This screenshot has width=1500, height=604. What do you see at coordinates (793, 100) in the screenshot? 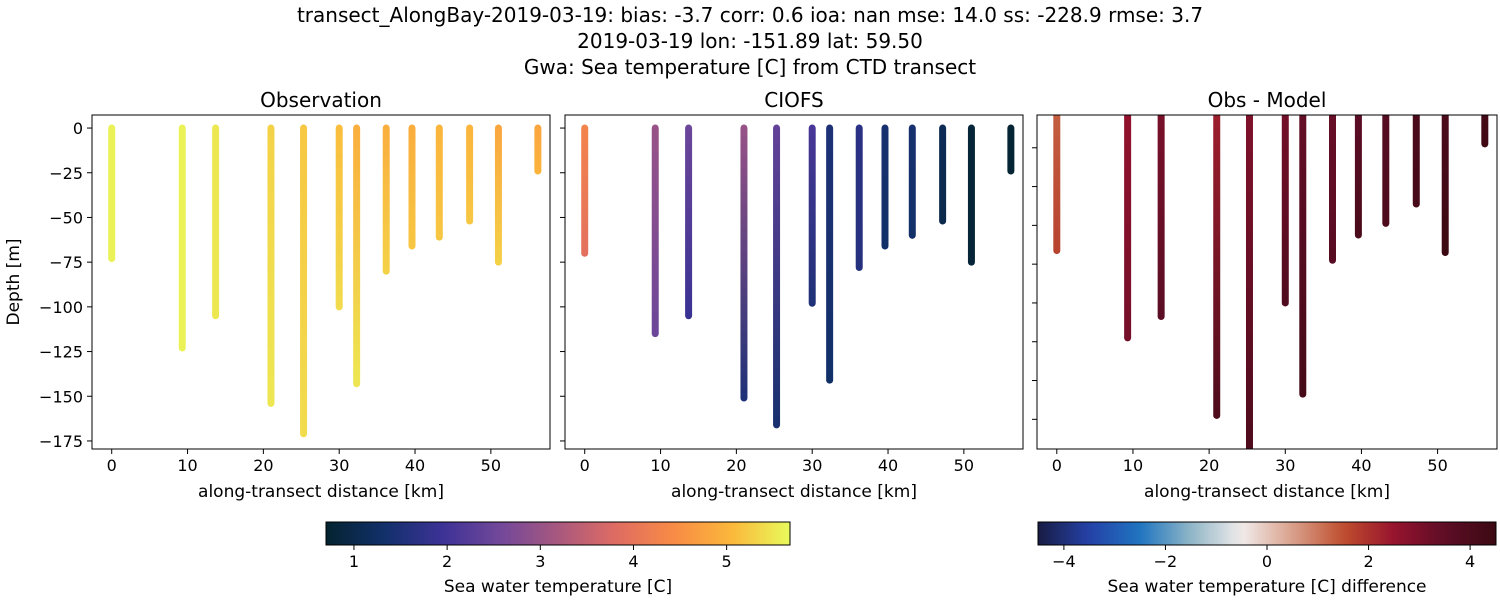
I see `panel-title-ciofs: CIOFS` at bounding box center [793, 100].